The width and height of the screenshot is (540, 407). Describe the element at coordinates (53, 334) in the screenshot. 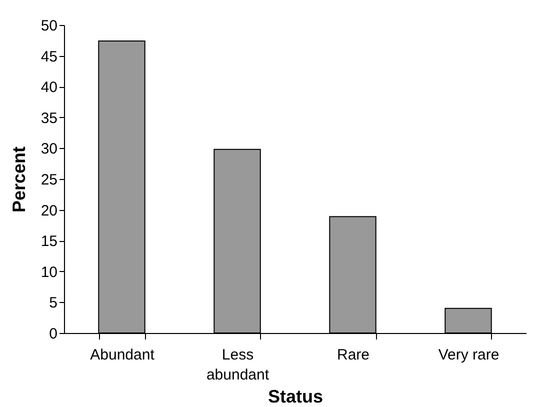

I see `y-tick-label: 0` at that location.